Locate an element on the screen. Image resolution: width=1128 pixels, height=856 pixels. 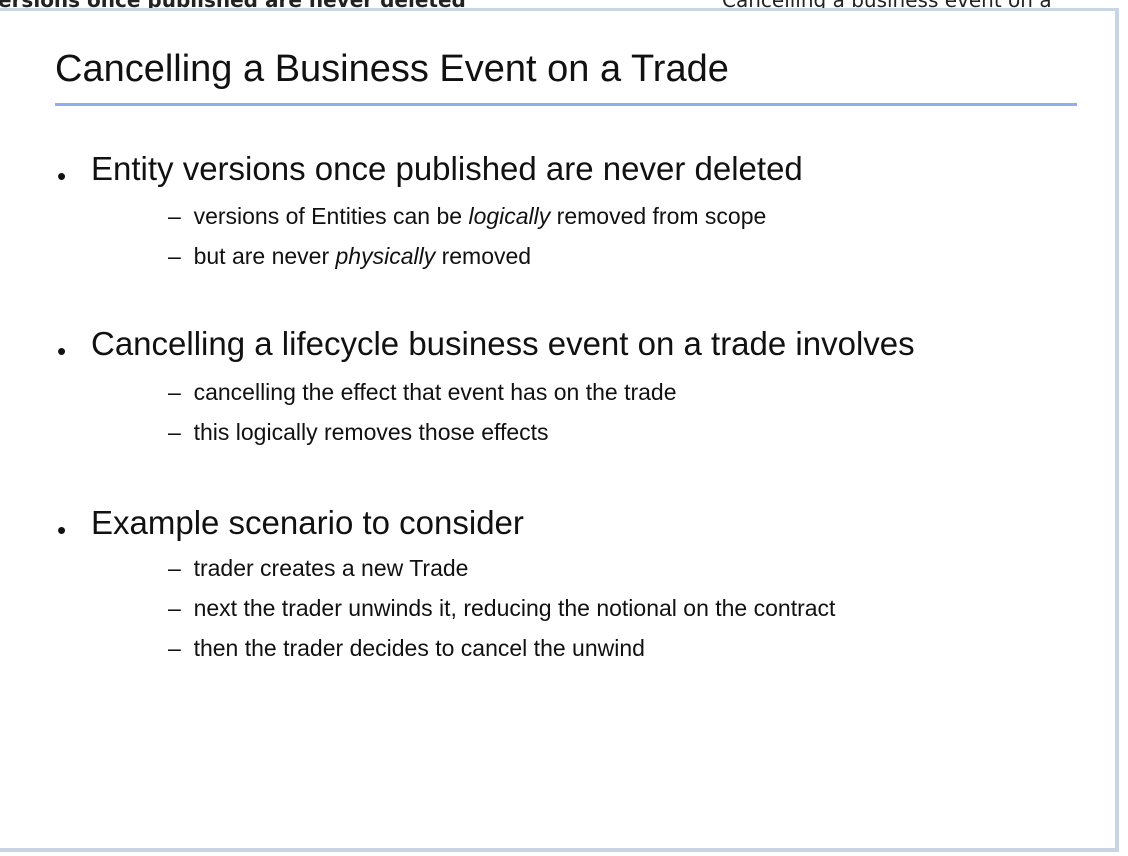
sub-bullet-item: – but are never physically removed is located at coordinates (349, 256).